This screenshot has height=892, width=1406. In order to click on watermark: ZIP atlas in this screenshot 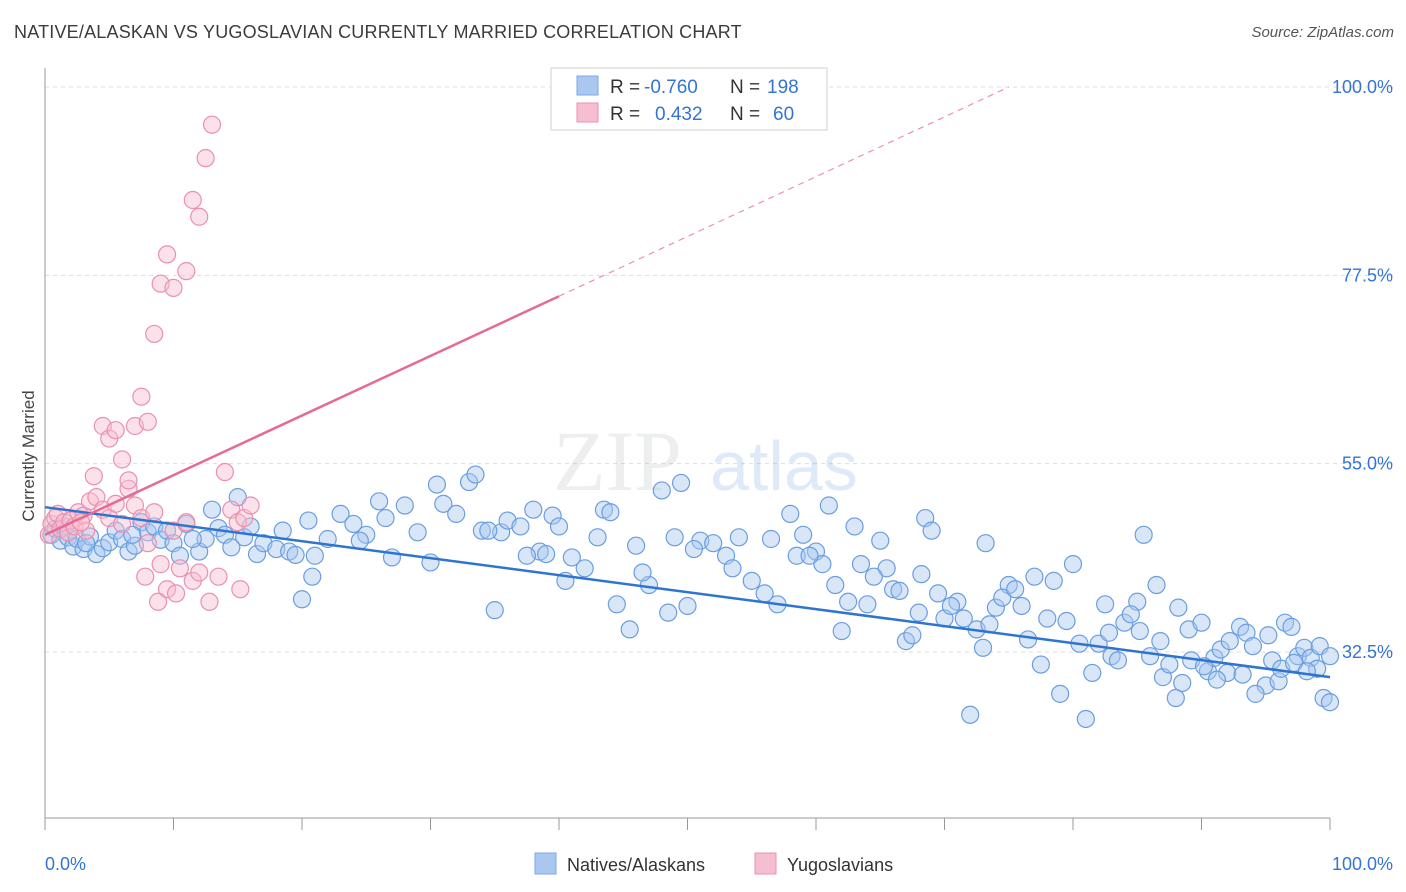, I will do `click(705, 461)`.